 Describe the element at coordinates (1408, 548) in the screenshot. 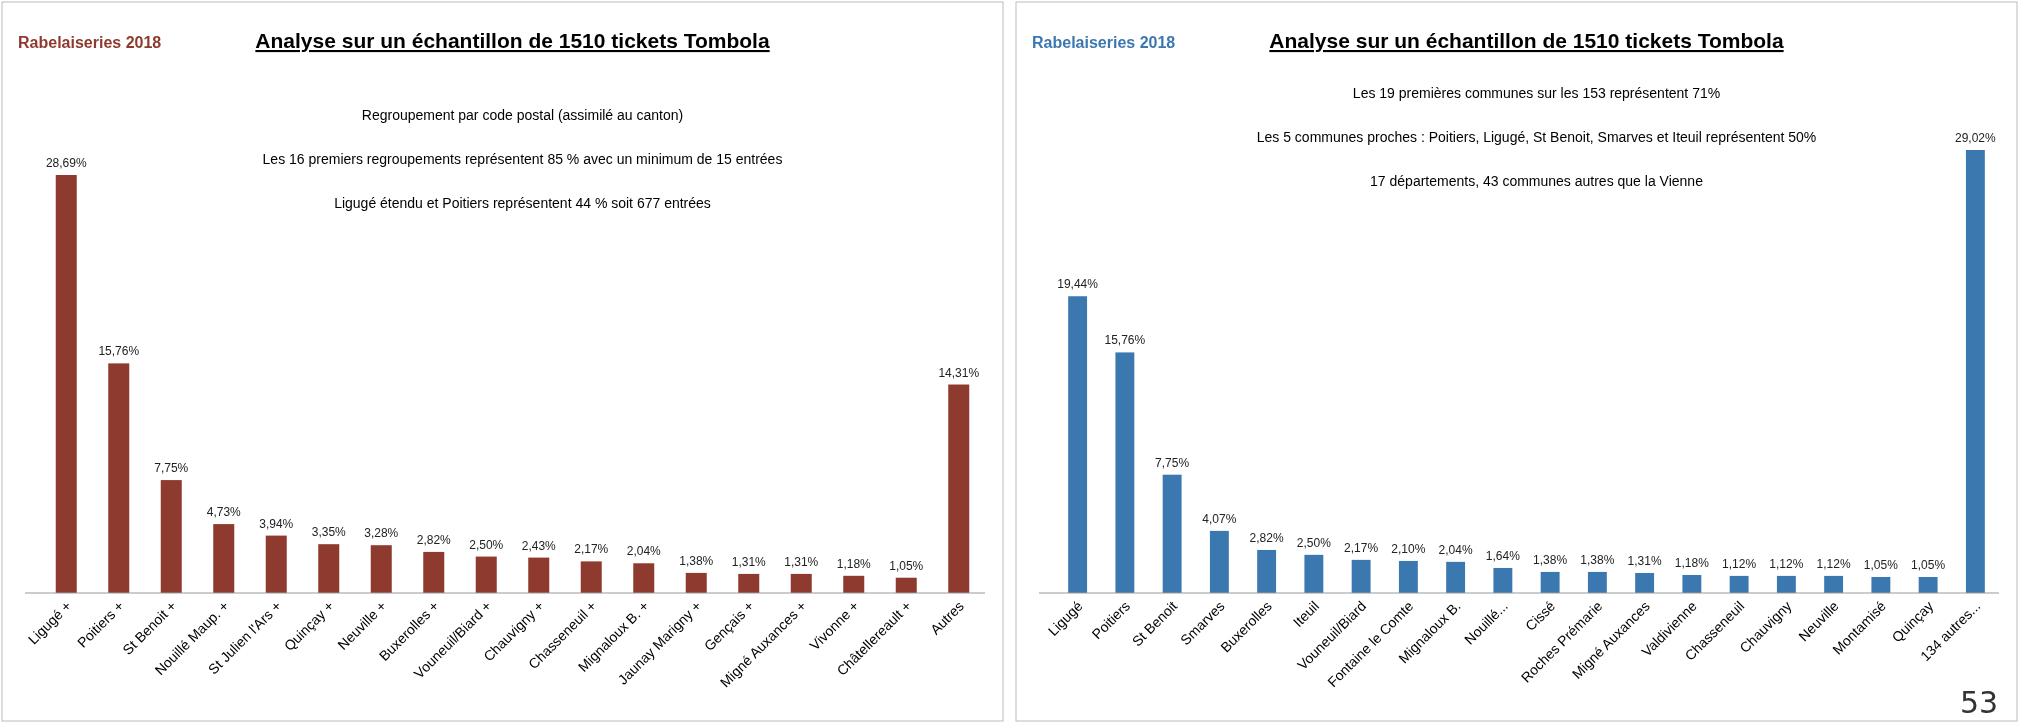

I see `data-label: 2,10%` at that location.